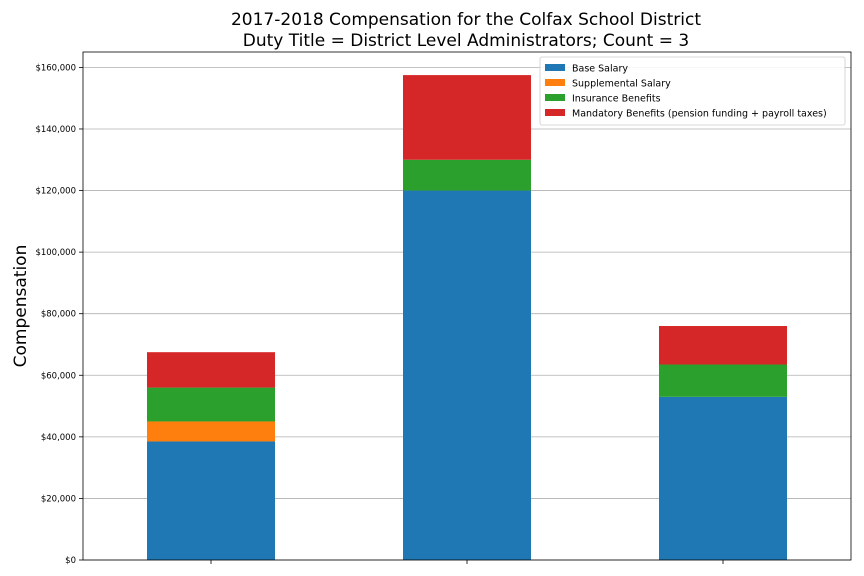 The image size is (864, 576). Describe the element at coordinates (58, 376) in the screenshot. I see `y-tick-label: $60,000` at that location.